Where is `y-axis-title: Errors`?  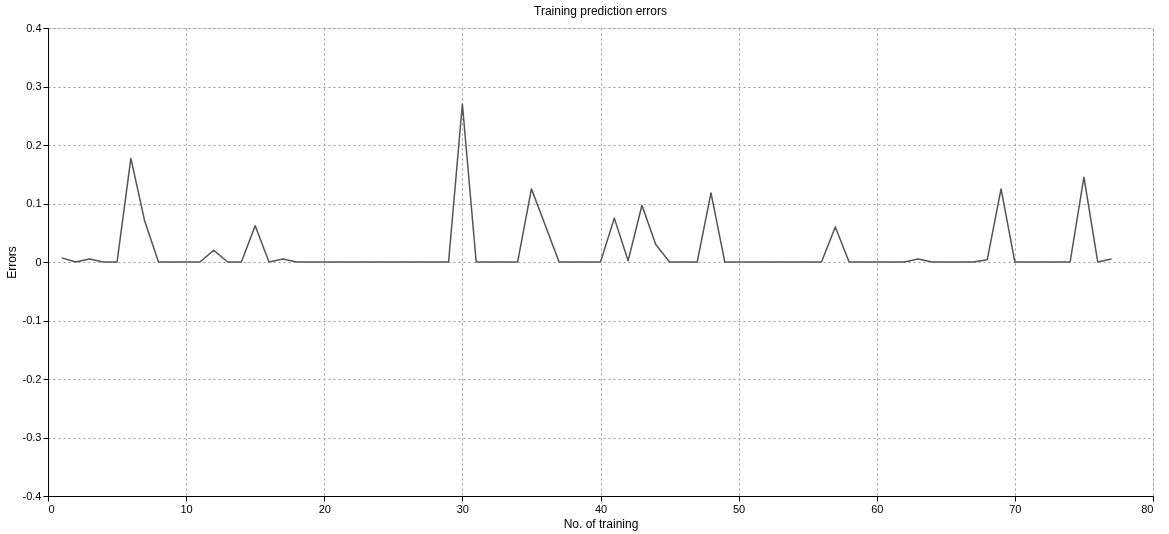 y-axis-title: Errors is located at coordinates (11, 262).